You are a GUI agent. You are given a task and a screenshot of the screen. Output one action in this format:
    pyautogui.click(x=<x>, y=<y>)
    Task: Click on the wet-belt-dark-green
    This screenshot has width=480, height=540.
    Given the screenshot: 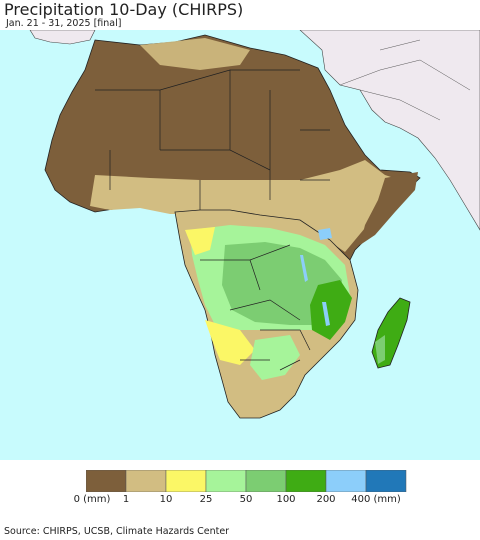 What is the action you would take?
    pyautogui.click(x=331, y=310)
    